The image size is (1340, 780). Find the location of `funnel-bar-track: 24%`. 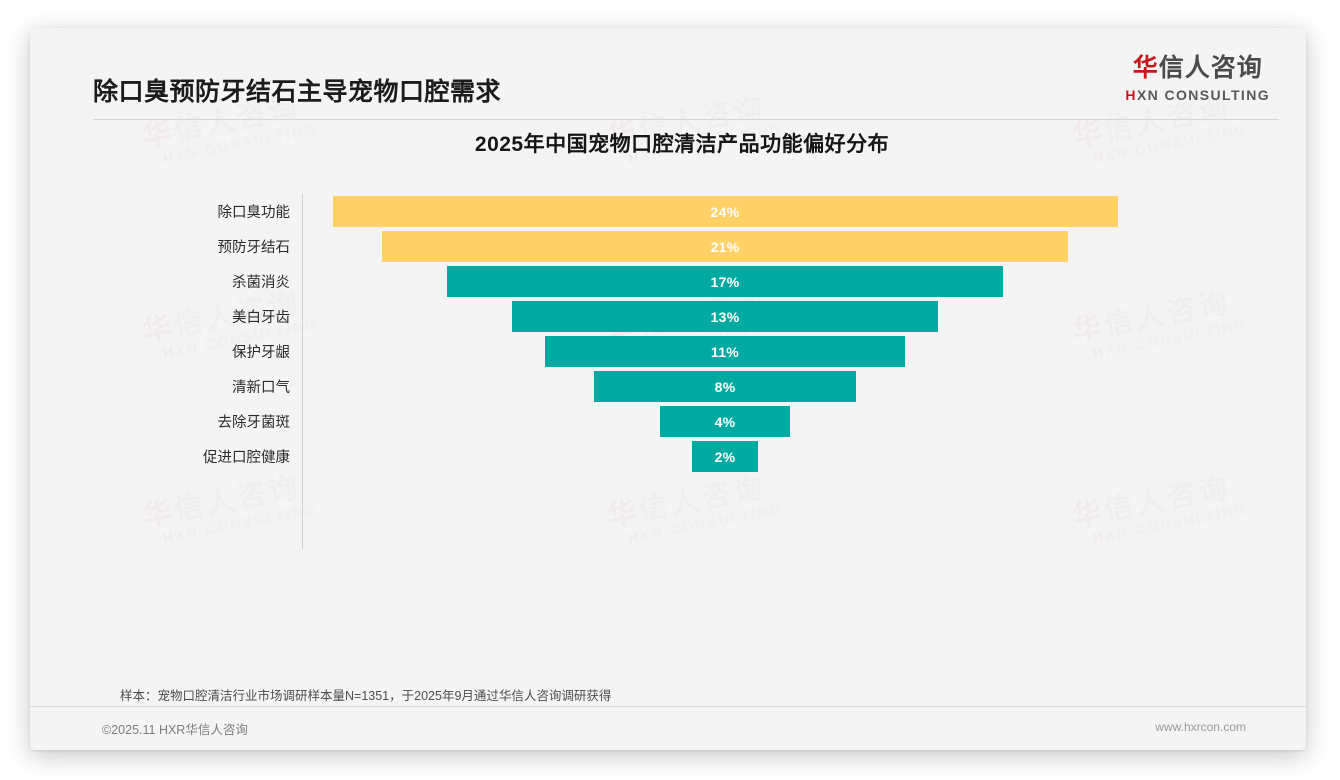

funnel-bar-track: 24% is located at coordinates (804, 211).